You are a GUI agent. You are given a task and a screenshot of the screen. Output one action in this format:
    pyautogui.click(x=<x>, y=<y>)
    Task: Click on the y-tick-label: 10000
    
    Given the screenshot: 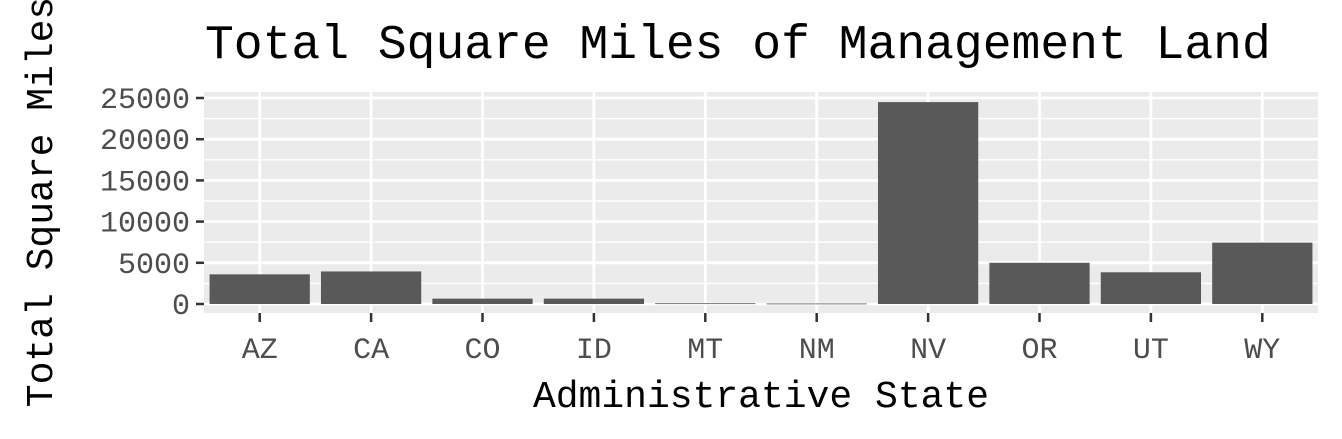 What is the action you would take?
    pyautogui.click(x=145, y=225)
    